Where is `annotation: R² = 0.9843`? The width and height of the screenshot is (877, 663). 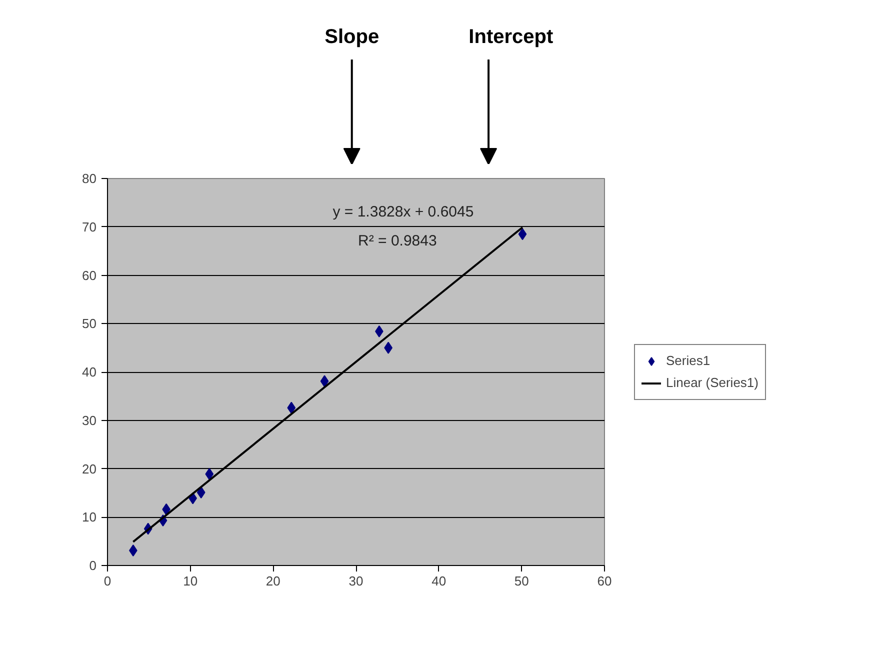 annotation: R² = 0.9843 is located at coordinates (397, 241).